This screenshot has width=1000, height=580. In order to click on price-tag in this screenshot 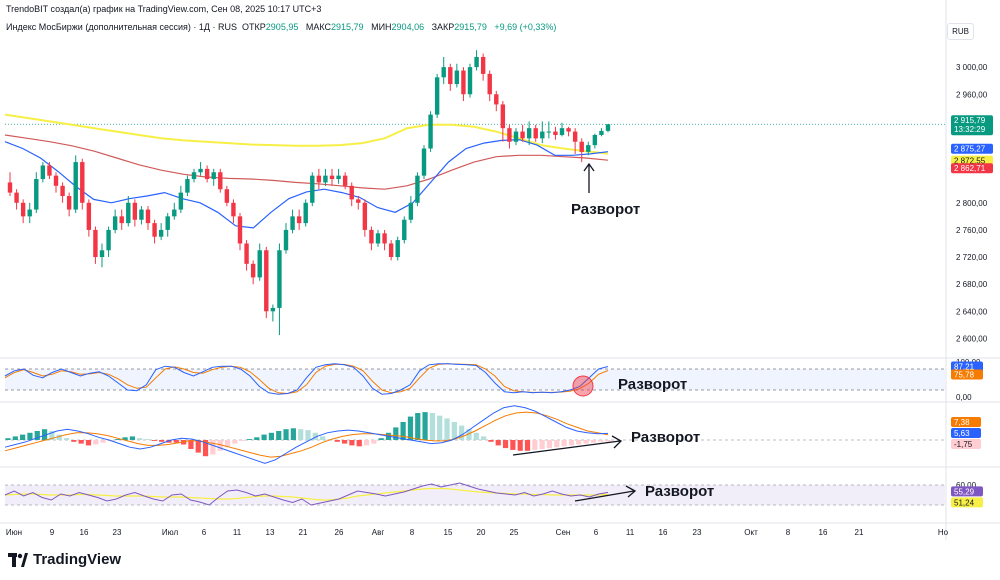, I will do `click(972, 160)`.